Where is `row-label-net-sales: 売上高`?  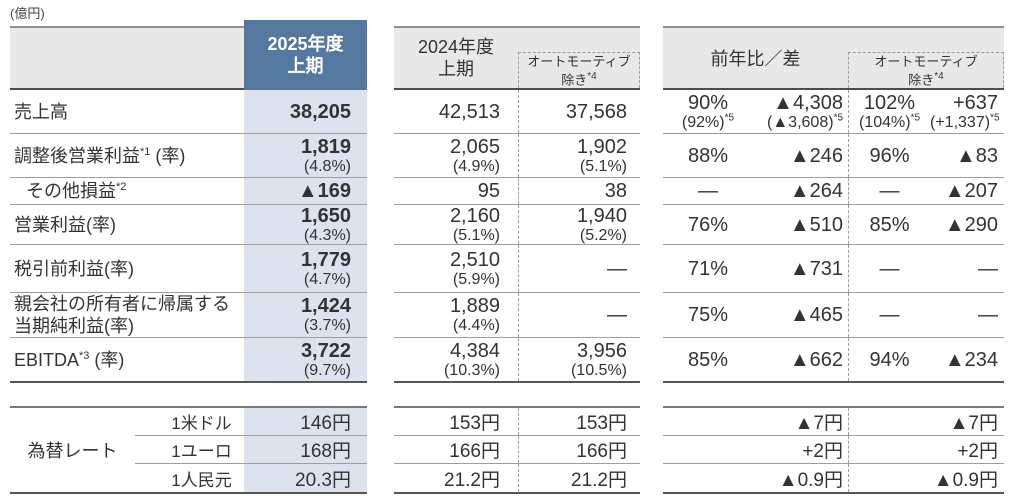 row-label-net-sales: 売上高 is located at coordinates (127, 111).